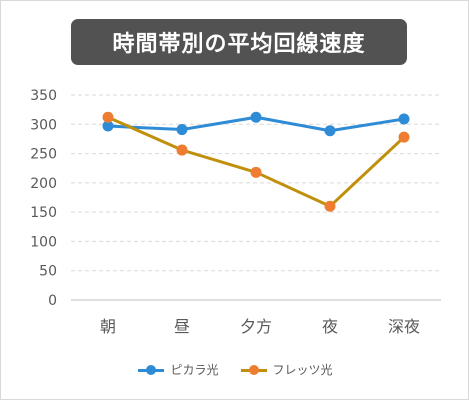 The width and height of the screenshot is (469, 401). I want to click on y-tick-label-200: 200, so click(43, 184).